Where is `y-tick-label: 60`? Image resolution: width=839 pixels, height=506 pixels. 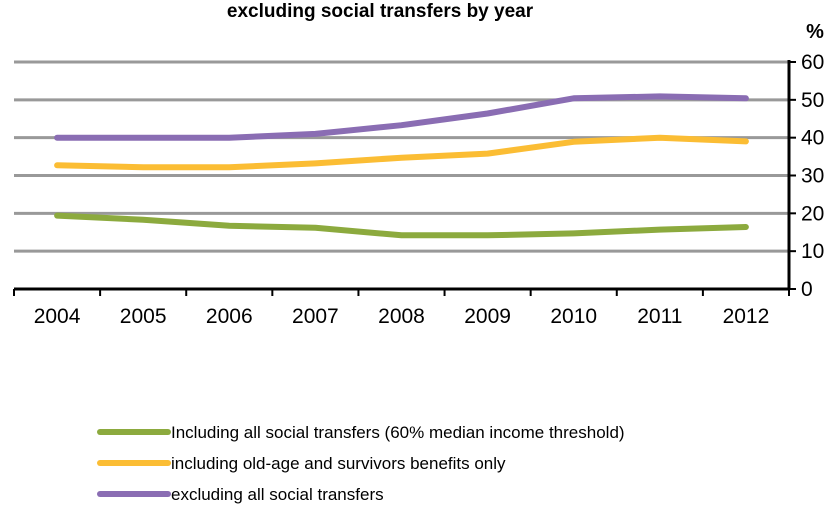
y-tick-label: 60 is located at coordinates (812, 62).